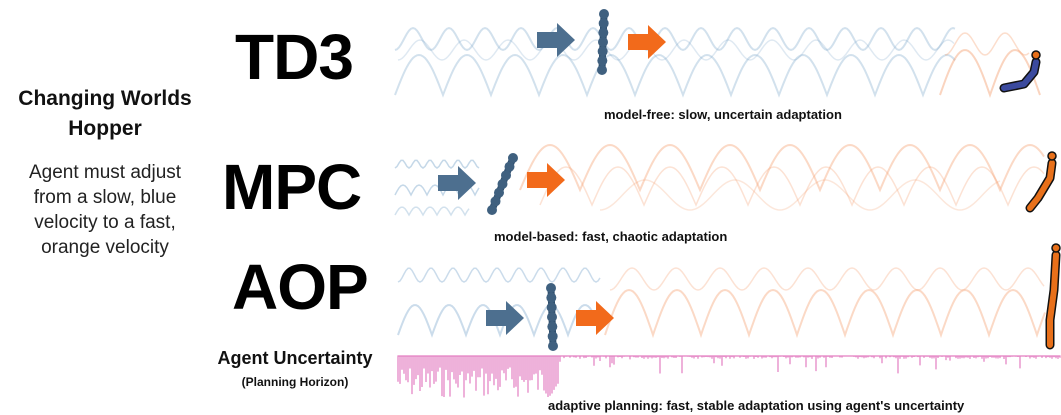 The width and height of the screenshot is (1061, 415). Describe the element at coordinates (1052, 156) in the screenshot. I see `mpc-hopper-head` at that location.